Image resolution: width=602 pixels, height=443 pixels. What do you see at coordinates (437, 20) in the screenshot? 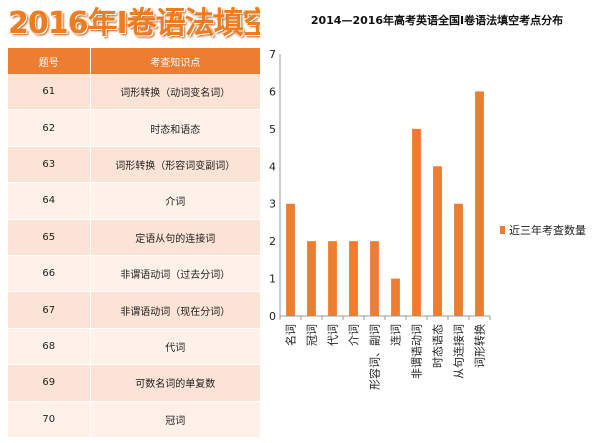
I see `chart-title: 2014—2016年高考英语全国I卷语法填空考点分布` at bounding box center [437, 20].